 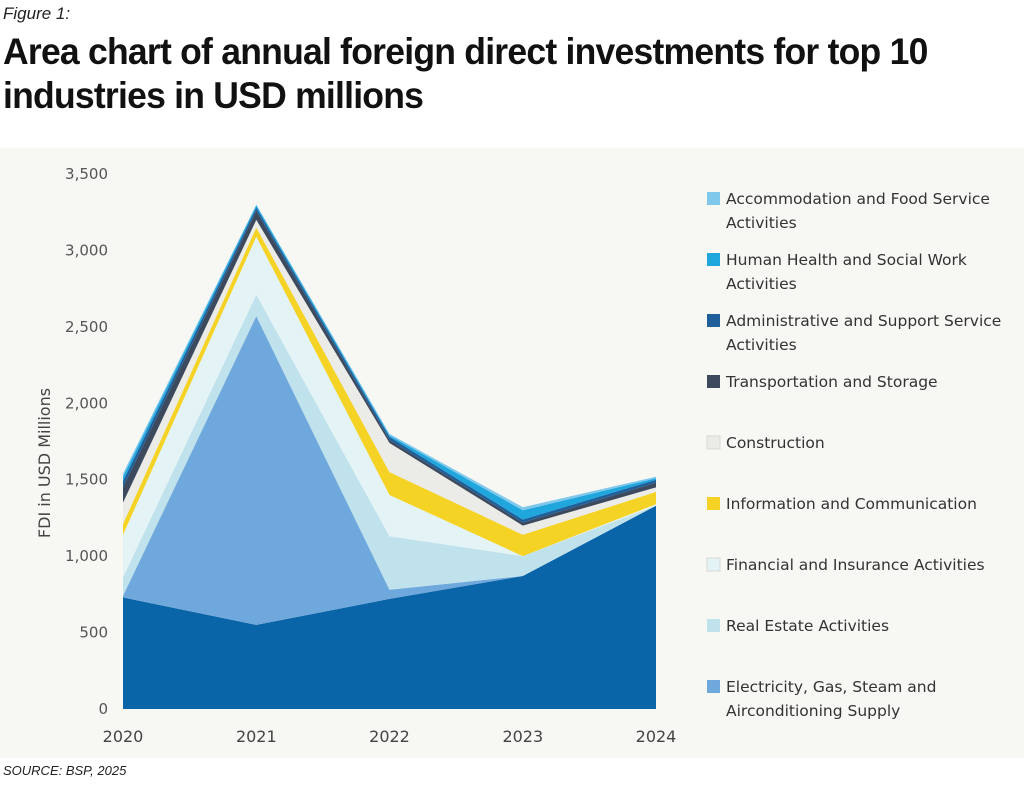 I want to click on legend-label: Financial and Insurance Activities, so click(x=855, y=565).